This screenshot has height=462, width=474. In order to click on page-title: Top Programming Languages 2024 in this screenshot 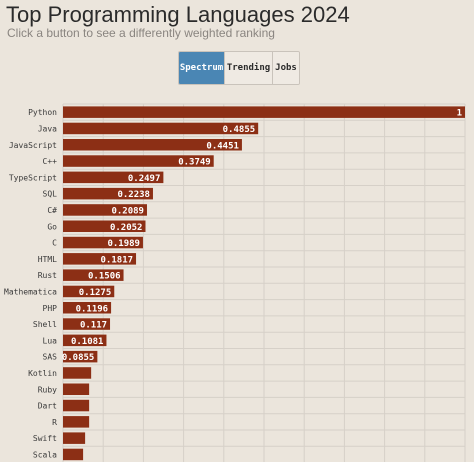, I will do `click(178, 14)`.